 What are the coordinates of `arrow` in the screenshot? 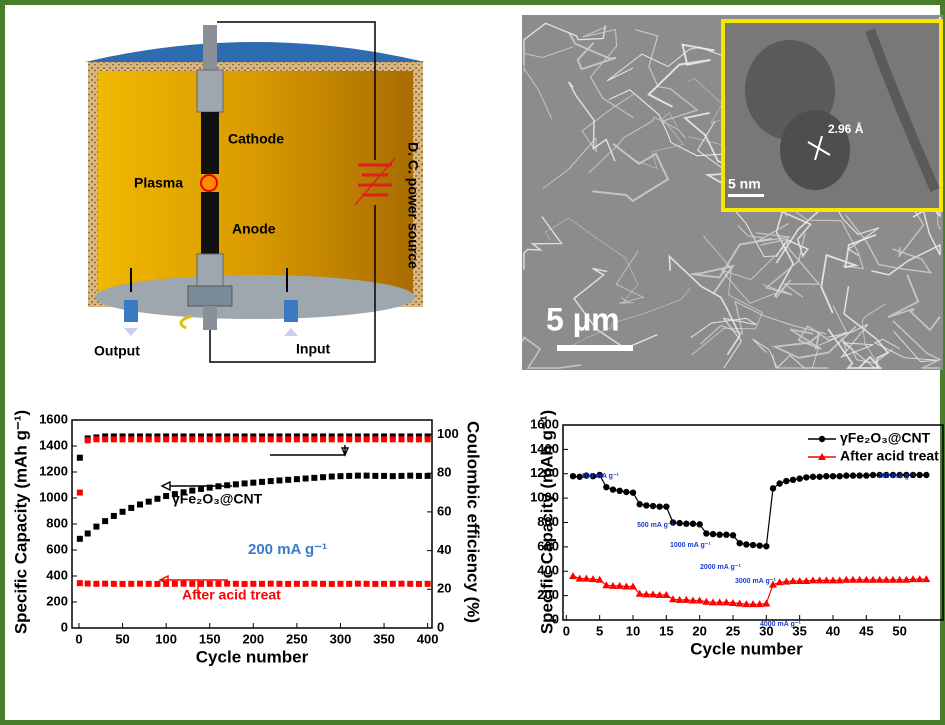 It's located at (196, 486).